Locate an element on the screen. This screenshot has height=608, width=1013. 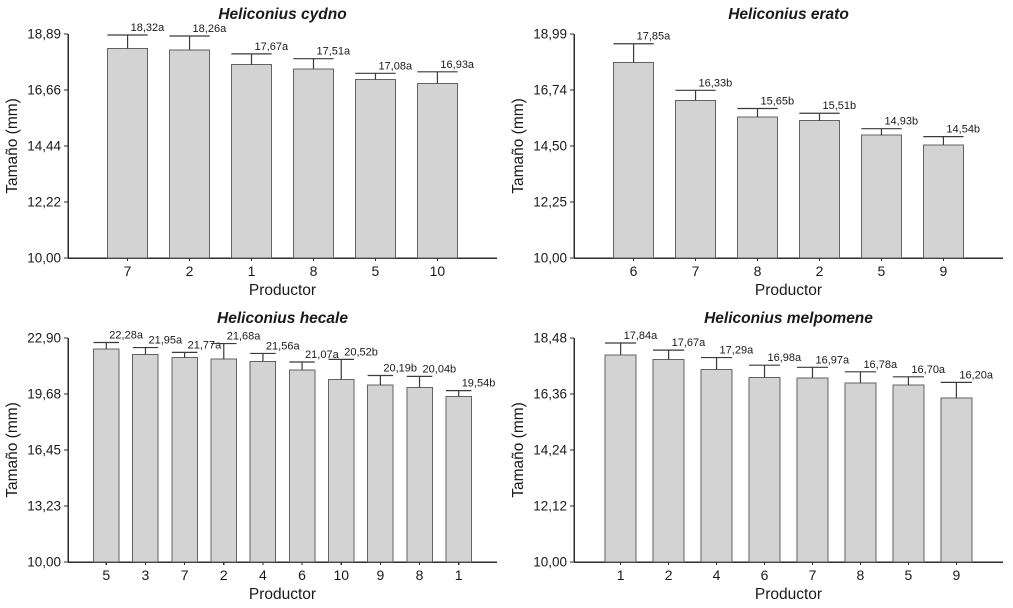
bar-value-label: 21,68a is located at coordinates (244, 337).